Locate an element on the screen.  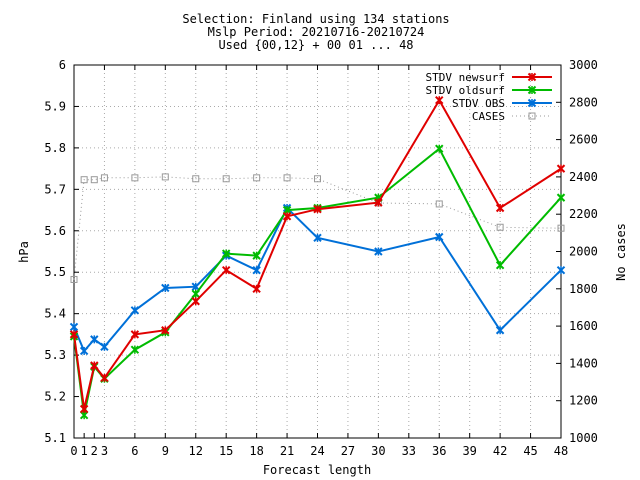
title-line-3: Used {00,12} + 00 01 ... 48 is located at coordinates (315, 45).